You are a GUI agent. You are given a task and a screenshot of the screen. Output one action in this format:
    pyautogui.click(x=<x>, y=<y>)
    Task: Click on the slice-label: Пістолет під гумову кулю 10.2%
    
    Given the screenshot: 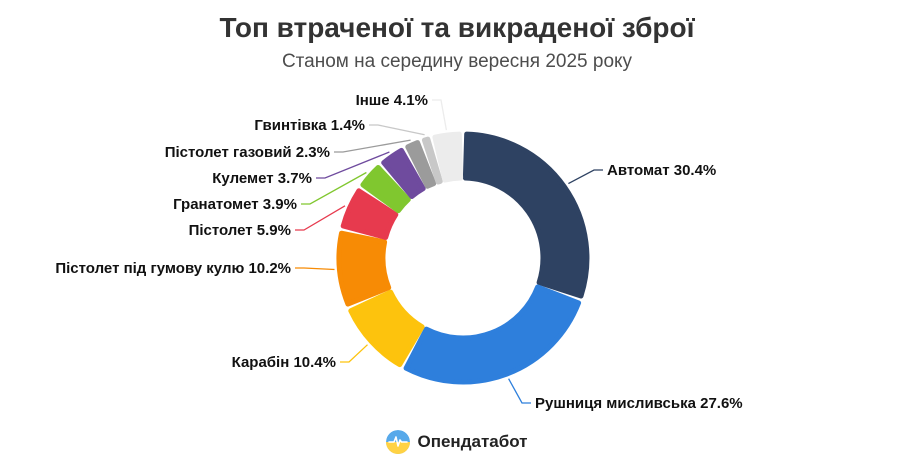 What is the action you would take?
    pyautogui.click(x=173, y=268)
    